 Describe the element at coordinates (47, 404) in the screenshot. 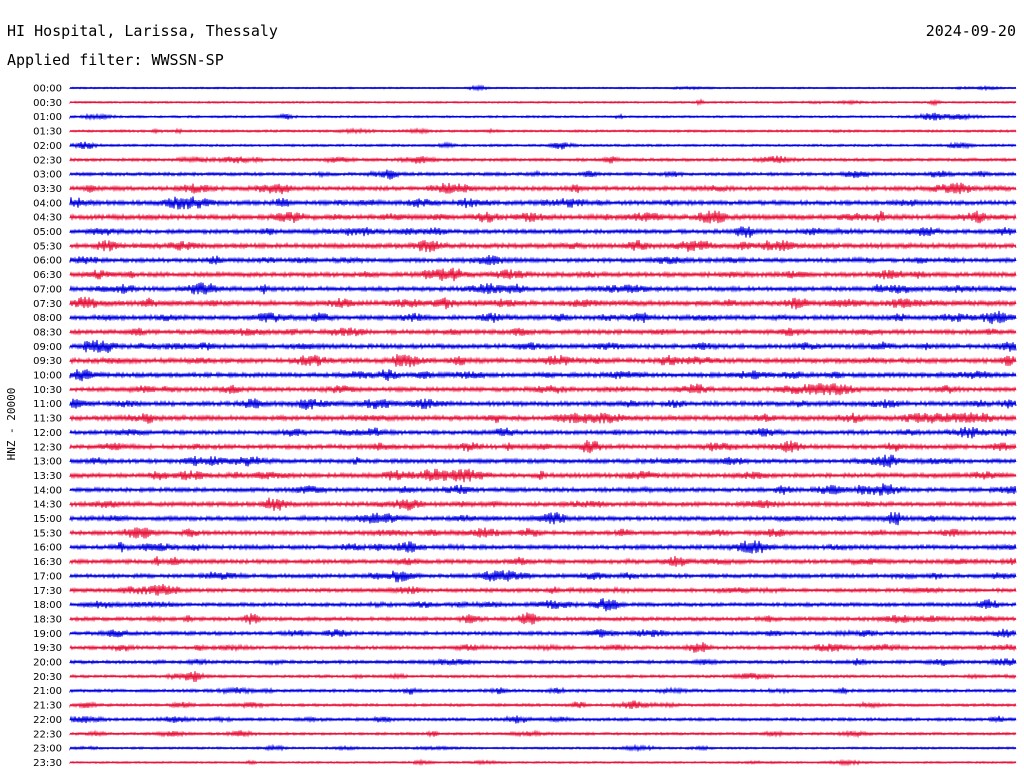

I see `row-time-label: 11:00` at that location.